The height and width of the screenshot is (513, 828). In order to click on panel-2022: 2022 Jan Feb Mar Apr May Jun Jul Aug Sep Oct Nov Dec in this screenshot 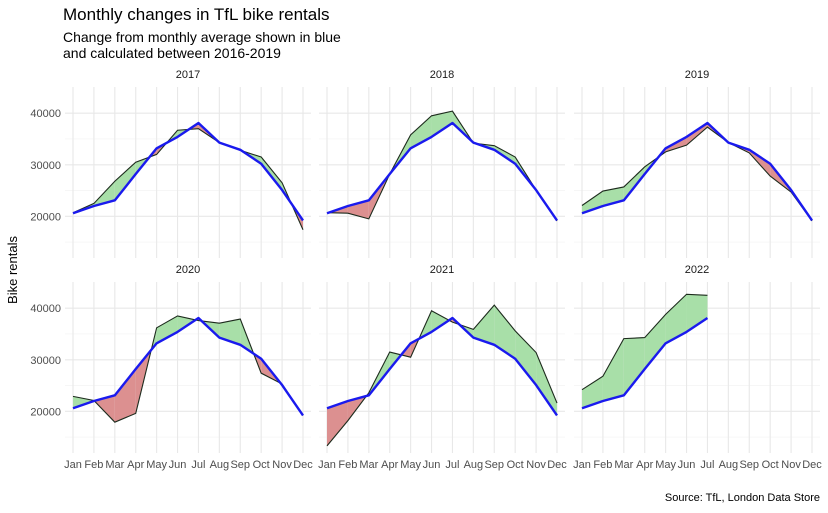, I will do `click(697, 367)`.